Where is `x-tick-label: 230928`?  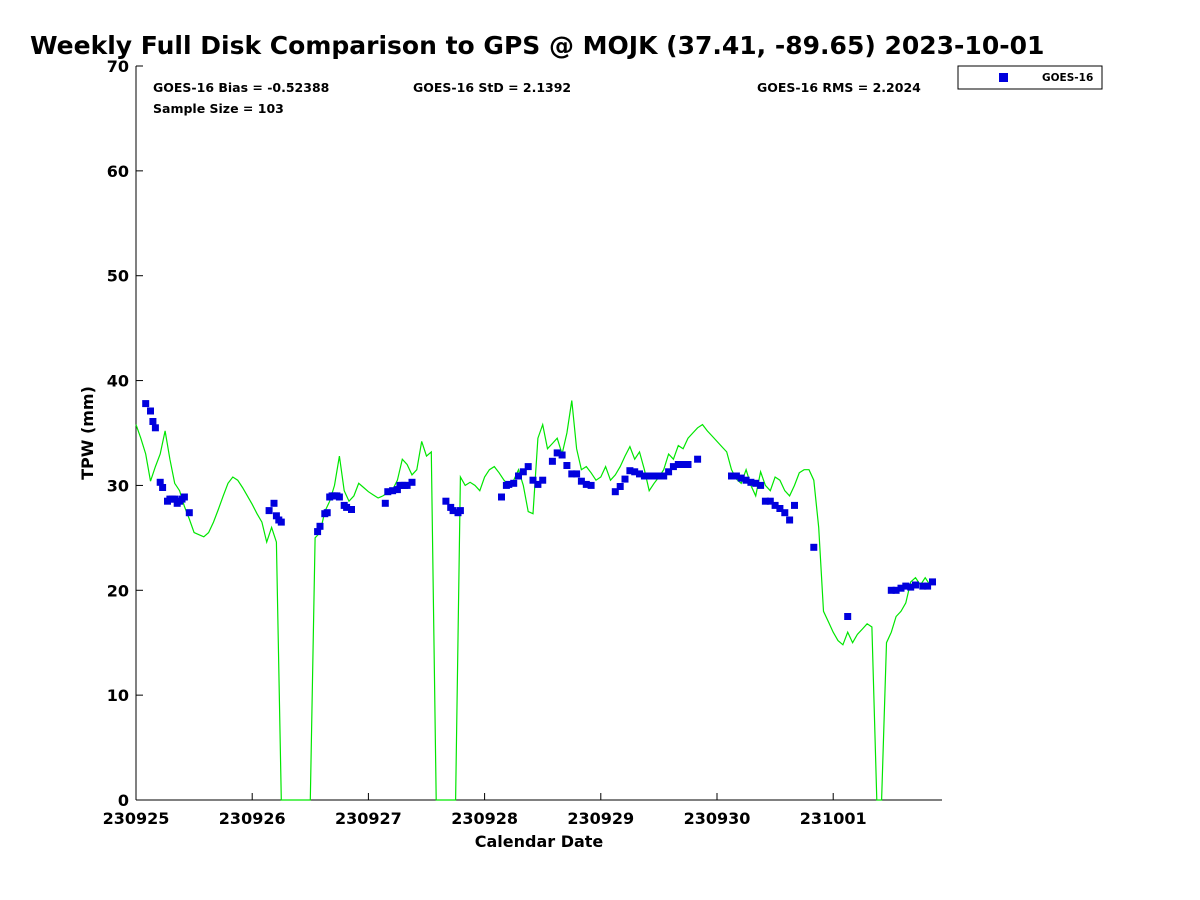
x-tick-label: 230928 is located at coordinates (484, 818).